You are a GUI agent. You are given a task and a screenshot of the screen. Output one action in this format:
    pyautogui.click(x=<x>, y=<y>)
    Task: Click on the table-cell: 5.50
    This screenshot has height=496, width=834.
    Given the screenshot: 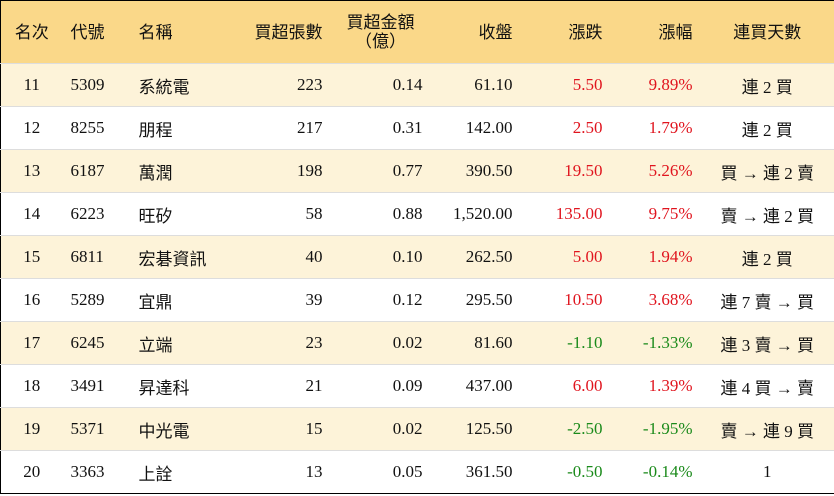 What is the action you would take?
    pyautogui.click(x=565, y=85)
    